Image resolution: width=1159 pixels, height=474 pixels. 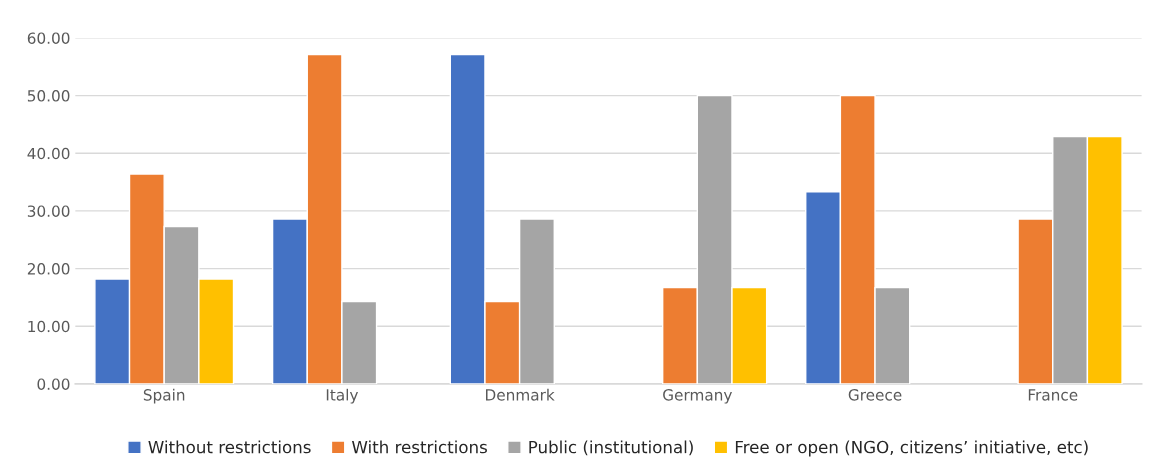 What do you see at coordinates (911, 448) in the screenshot?
I see `legend-label: Free or open (NGO, citizens’ initiative, etc)` at bounding box center [911, 448].